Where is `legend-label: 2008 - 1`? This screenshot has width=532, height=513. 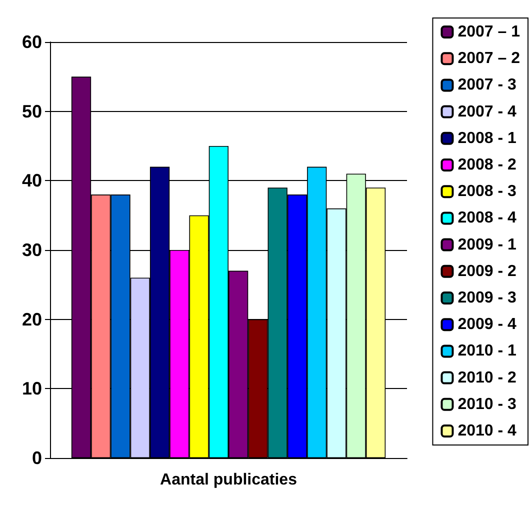 legend-label: 2008 - 1 is located at coordinates (487, 138).